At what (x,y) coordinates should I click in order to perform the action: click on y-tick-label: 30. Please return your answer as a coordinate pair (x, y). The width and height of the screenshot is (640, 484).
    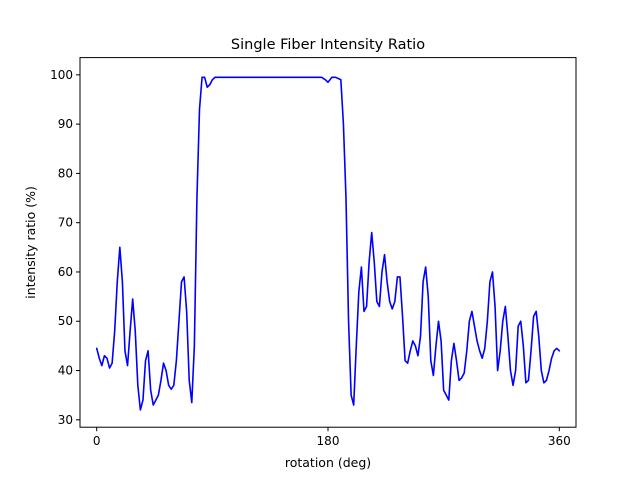
    Looking at the image, I should click on (65, 420).